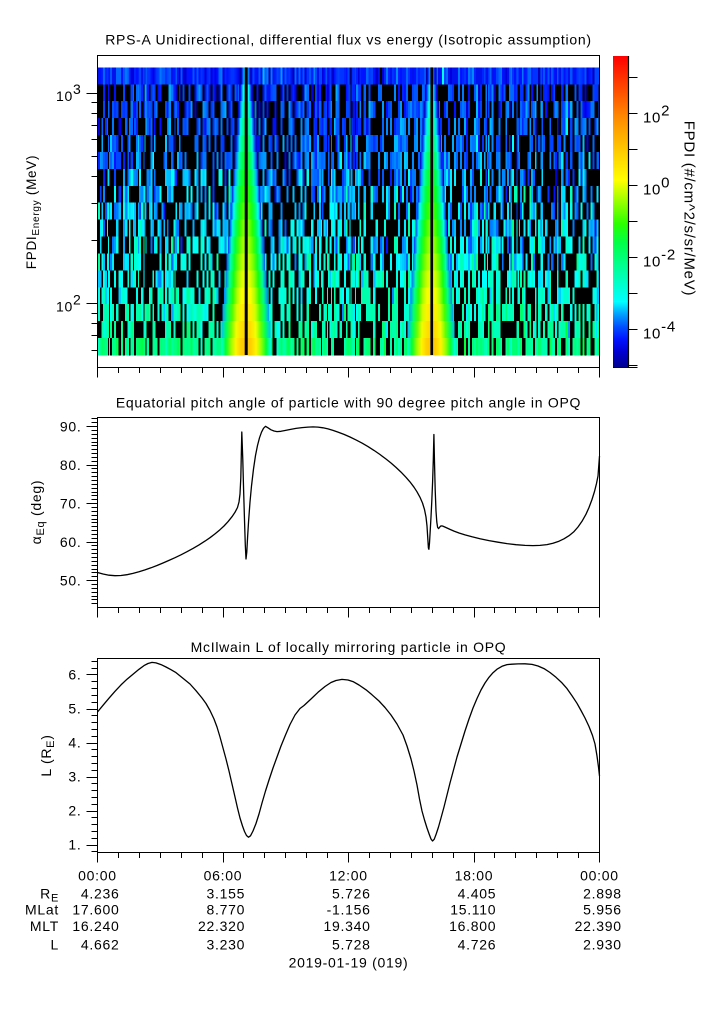 This screenshot has height=1024, width=725. I want to click on svg-text: 18:00, so click(474, 876).